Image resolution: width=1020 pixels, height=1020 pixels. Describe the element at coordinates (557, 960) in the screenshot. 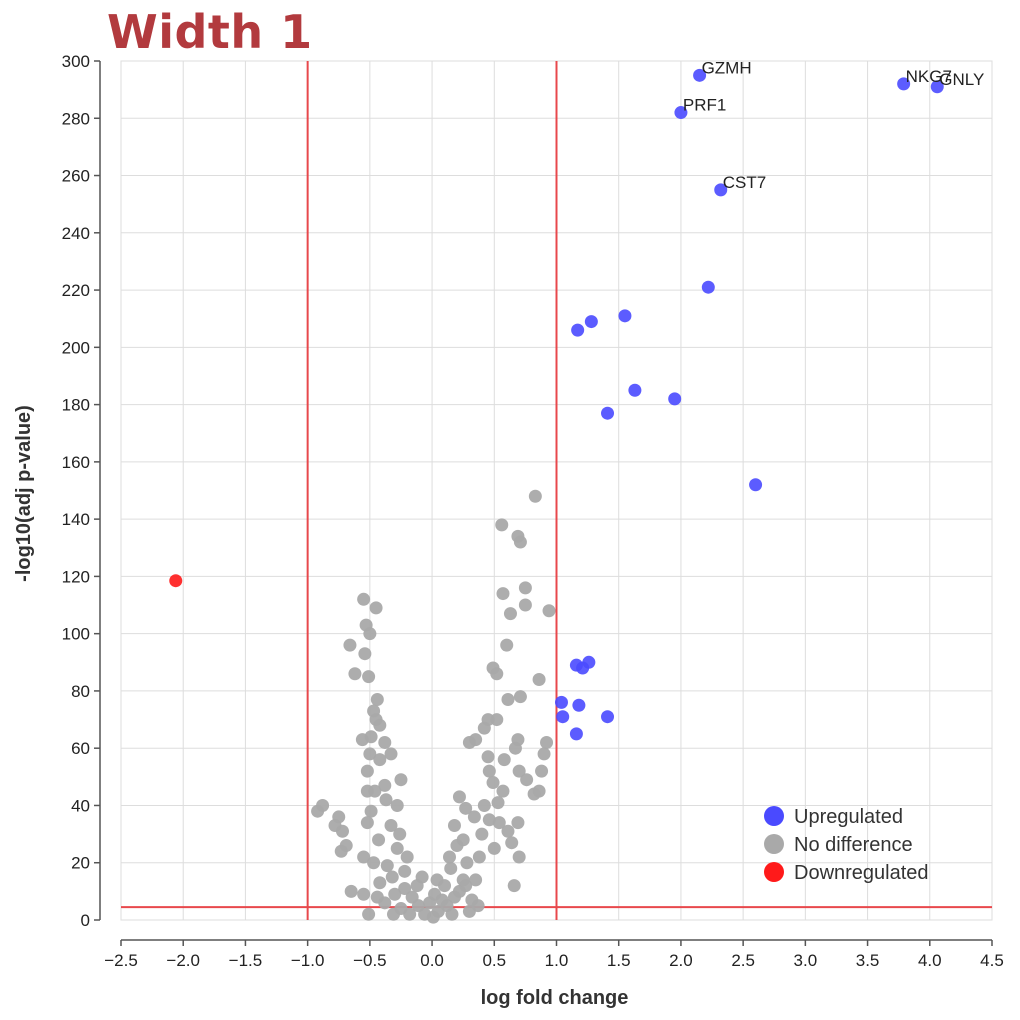

I see `x-tick-label: 1.0` at that location.